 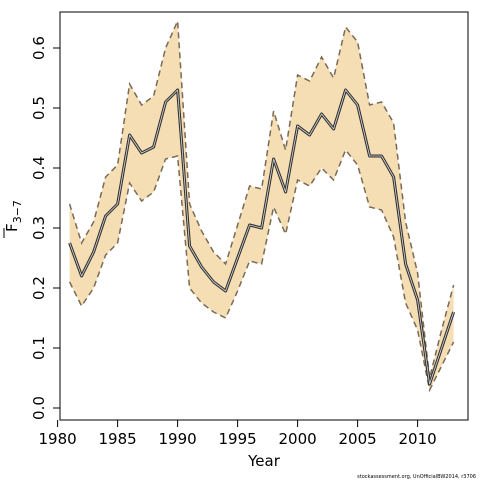 What do you see at coordinates (39, 48) in the screenshot?
I see `y-tick-label: 0.6` at bounding box center [39, 48].